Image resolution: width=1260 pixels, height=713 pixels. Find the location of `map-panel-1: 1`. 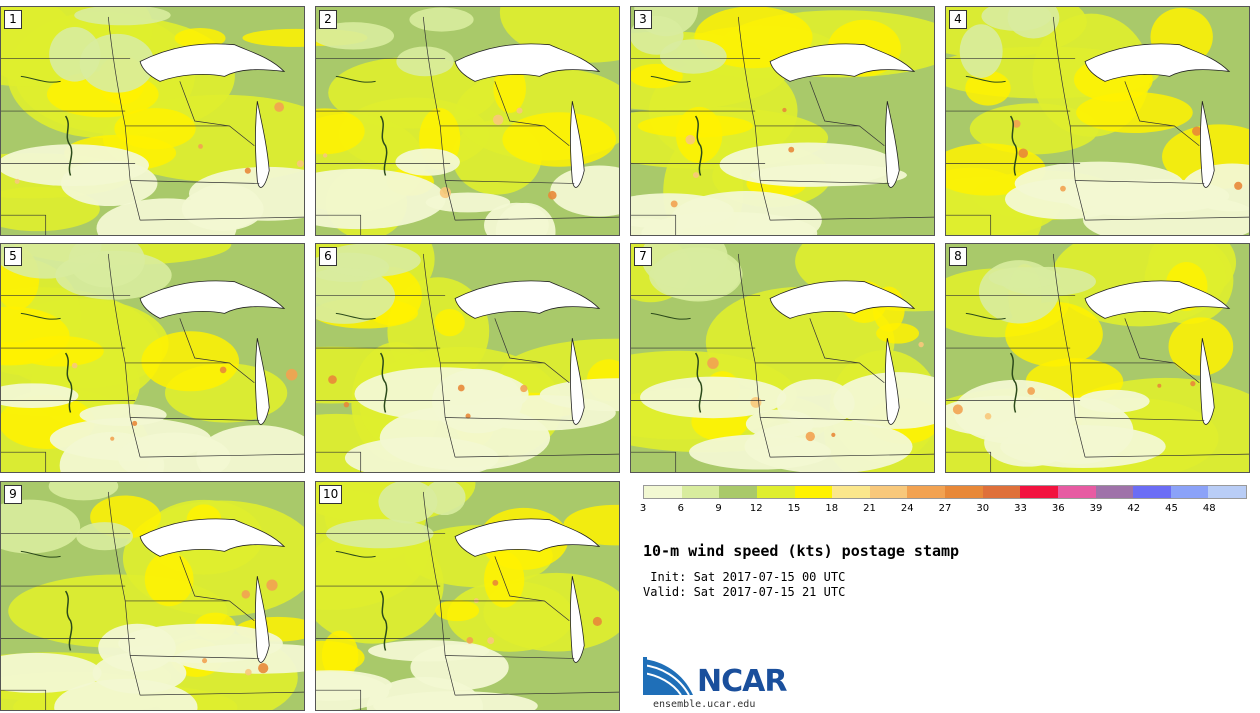

map-panel-1: 1 is located at coordinates (152, 121).